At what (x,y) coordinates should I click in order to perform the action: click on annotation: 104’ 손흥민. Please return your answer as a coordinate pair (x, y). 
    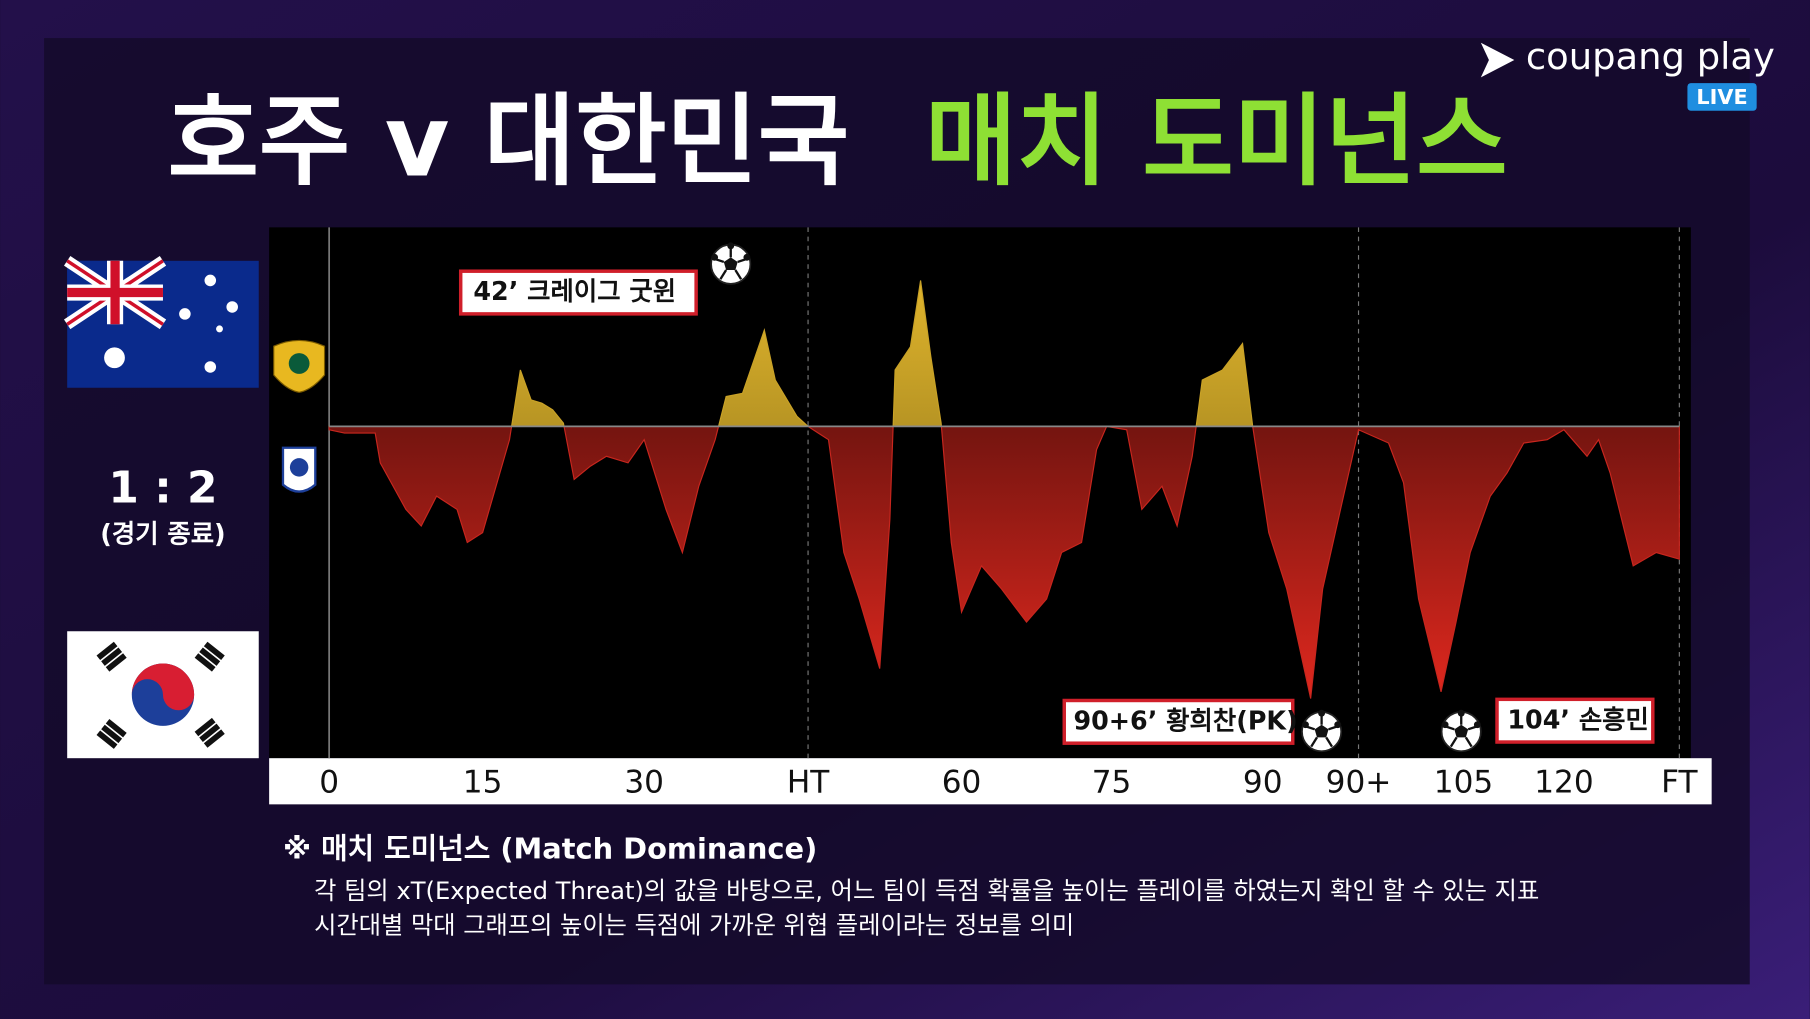
    Looking at the image, I should click on (1577, 719).